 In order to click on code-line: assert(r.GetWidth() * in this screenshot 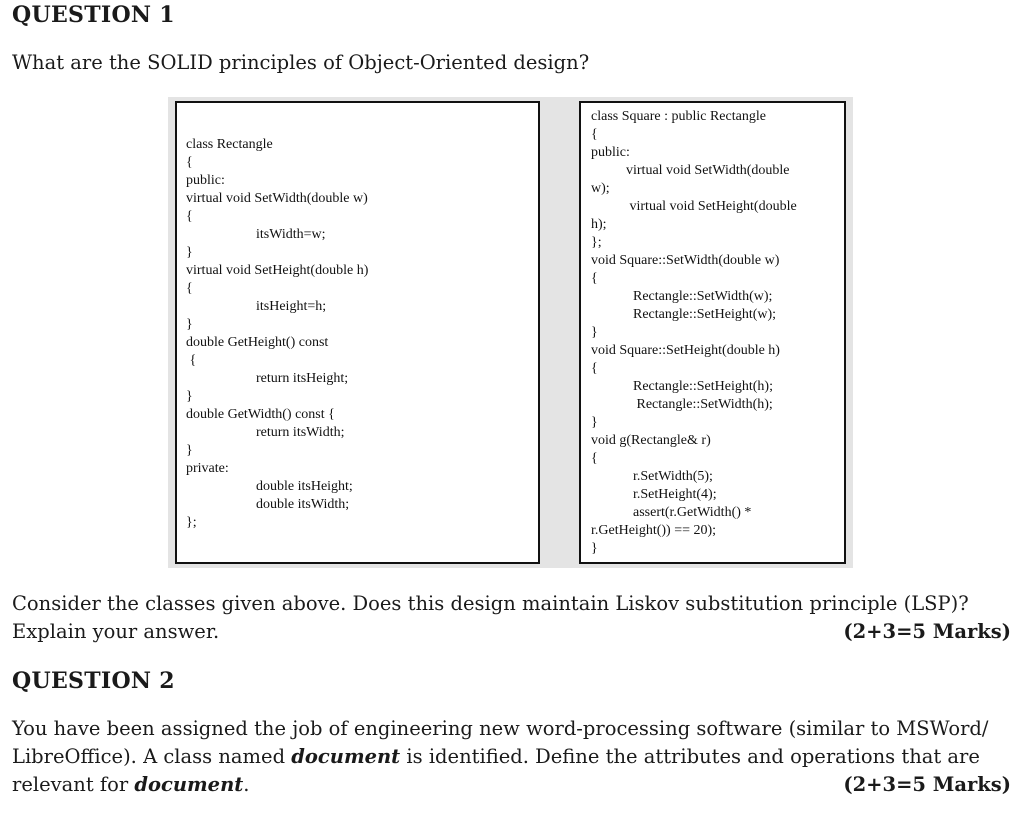, I will do `click(694, 513)`.